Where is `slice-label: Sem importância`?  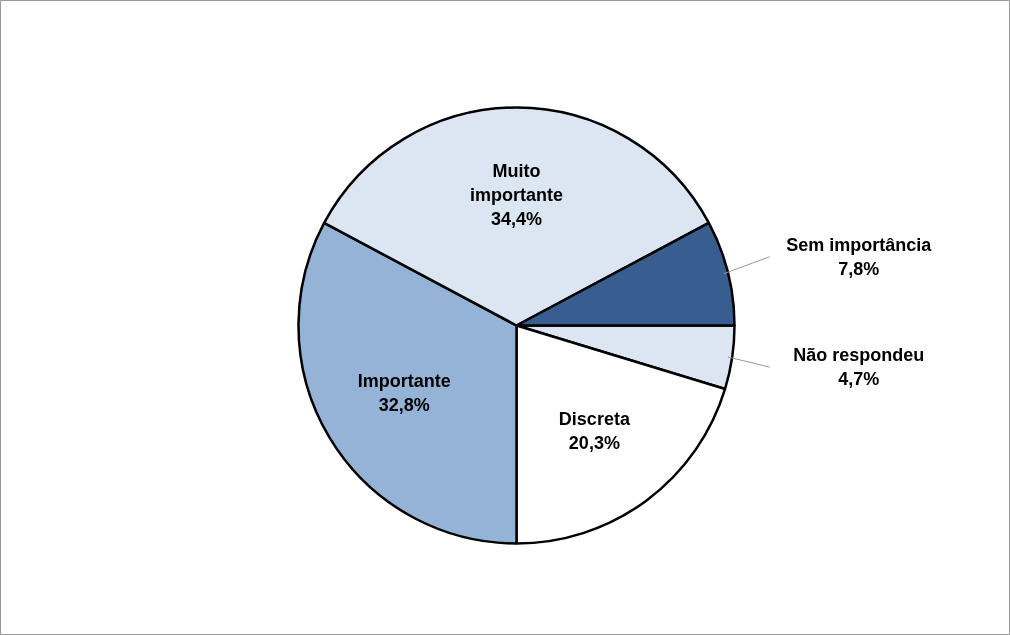
slice-label: Sem importância is located at coordinates (859, 244).